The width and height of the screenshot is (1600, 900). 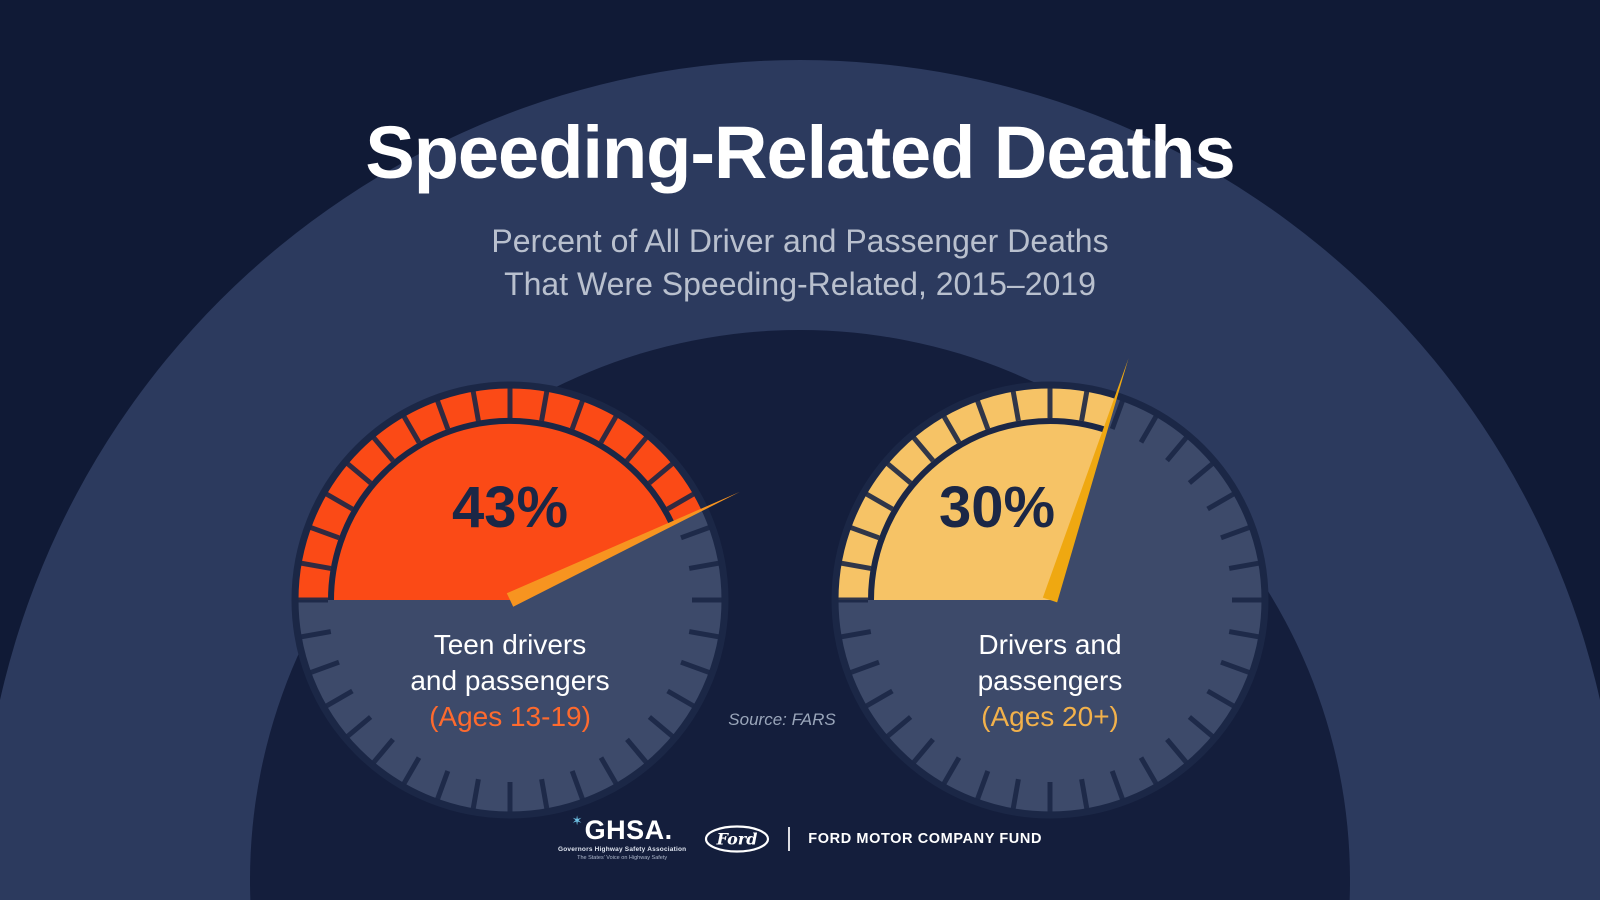 What do you see at coordinates (789, 839) in the screenshot?
I see `footer-divider` at bounding box center [789, 839].